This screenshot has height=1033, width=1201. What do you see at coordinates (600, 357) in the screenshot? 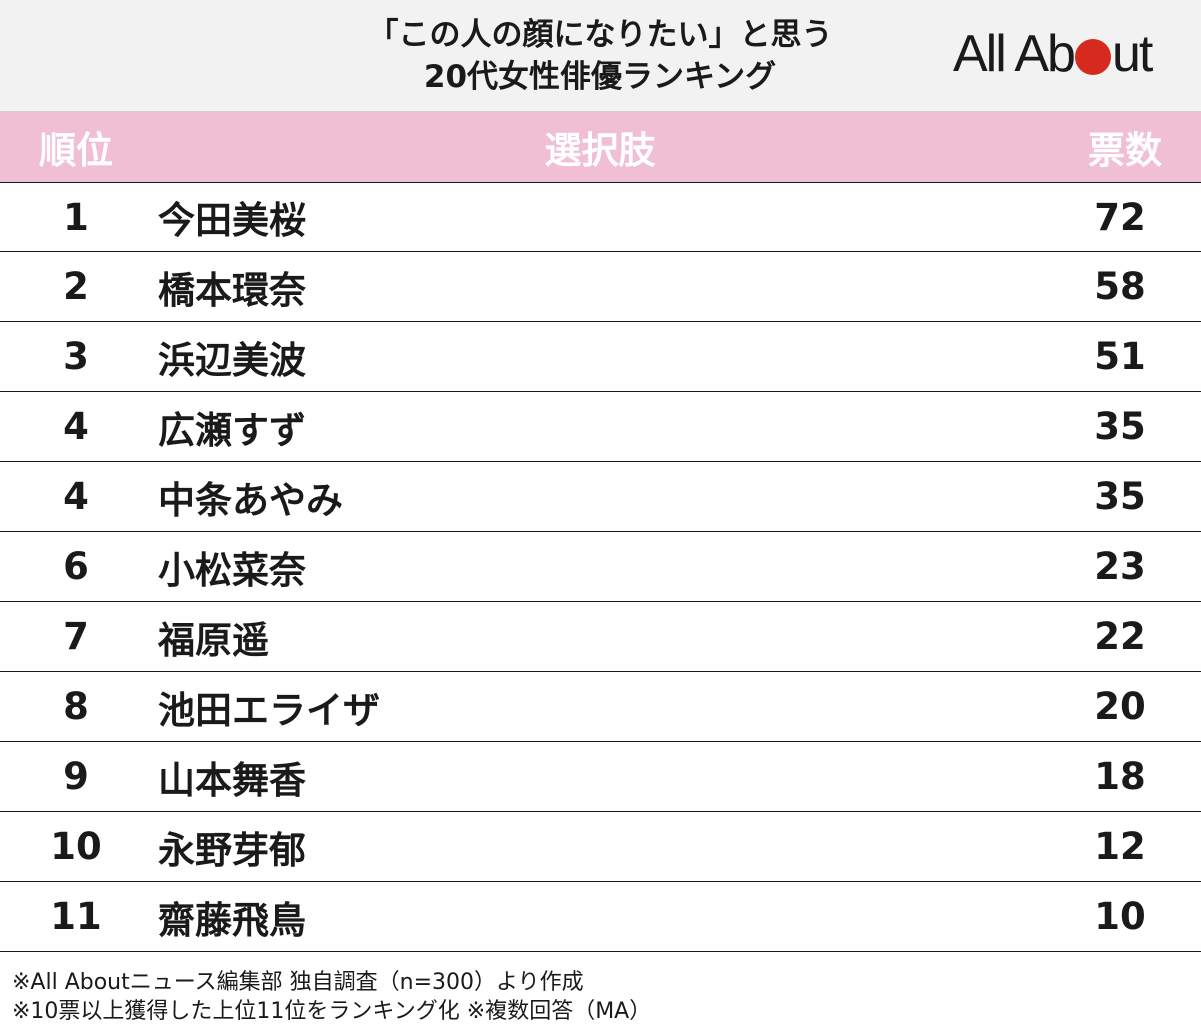
I see `table-row: 3 浜辺美波 51` at bounding box center [600, 357].